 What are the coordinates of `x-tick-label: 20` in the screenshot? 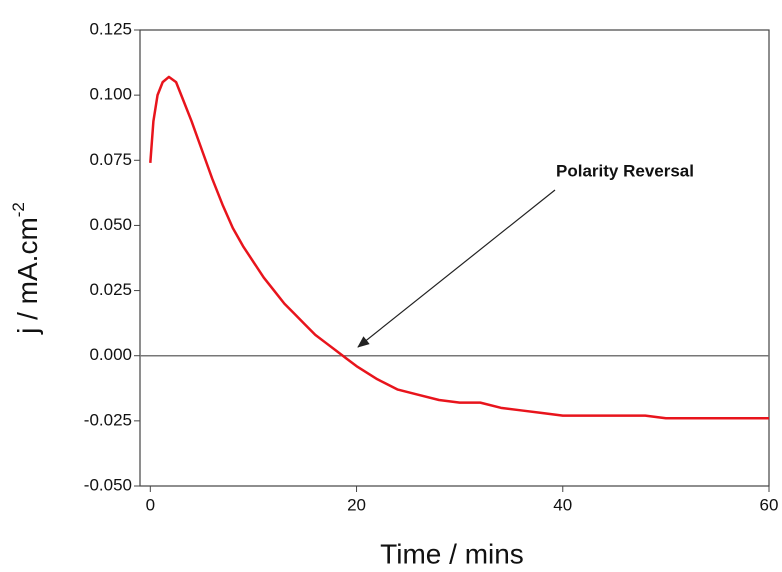 It's located at (356, 504).